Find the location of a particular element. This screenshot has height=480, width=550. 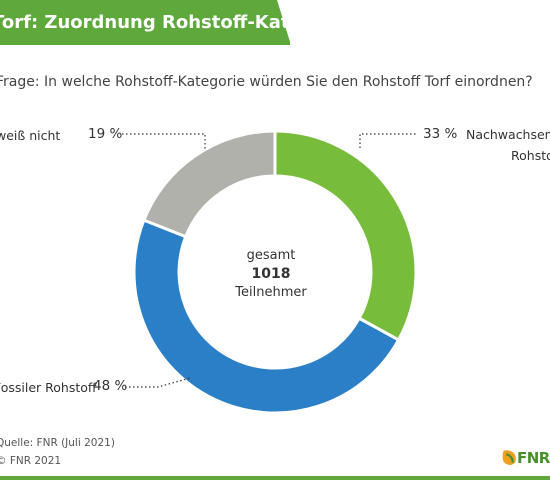

label-weiss-nicht: weiß nicht is located at coordinates (30, 135).